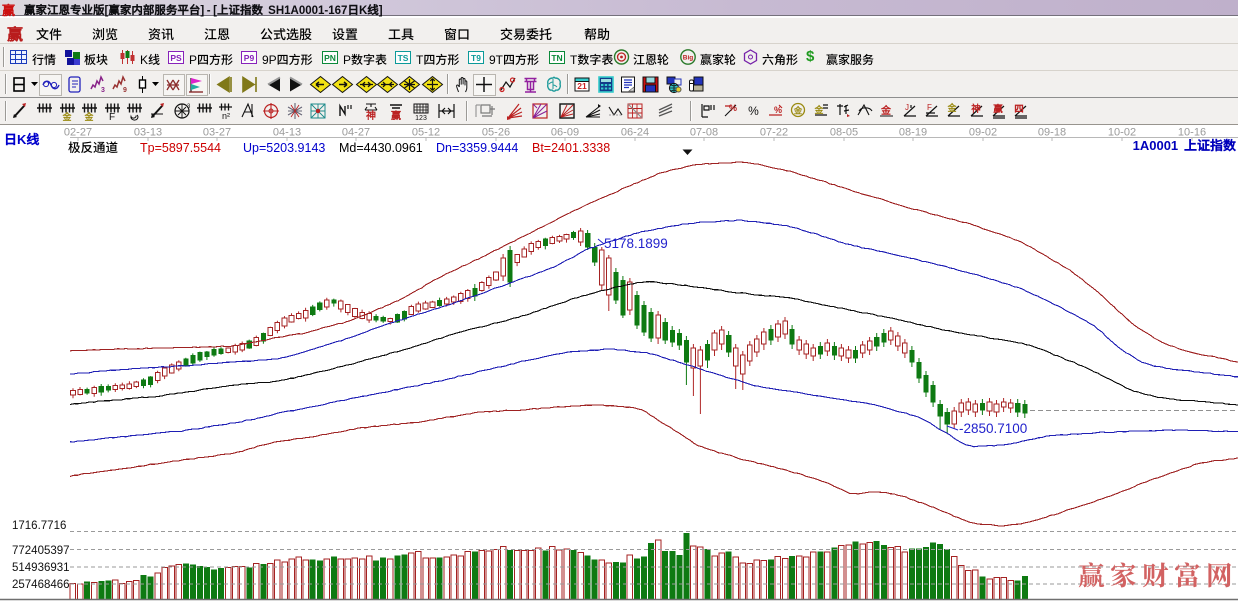 The width and height of the screenshot is (1238, 601). Describe the element at coordinates (907, 107) in the screenshot. I see `svg-text: J` at that location.